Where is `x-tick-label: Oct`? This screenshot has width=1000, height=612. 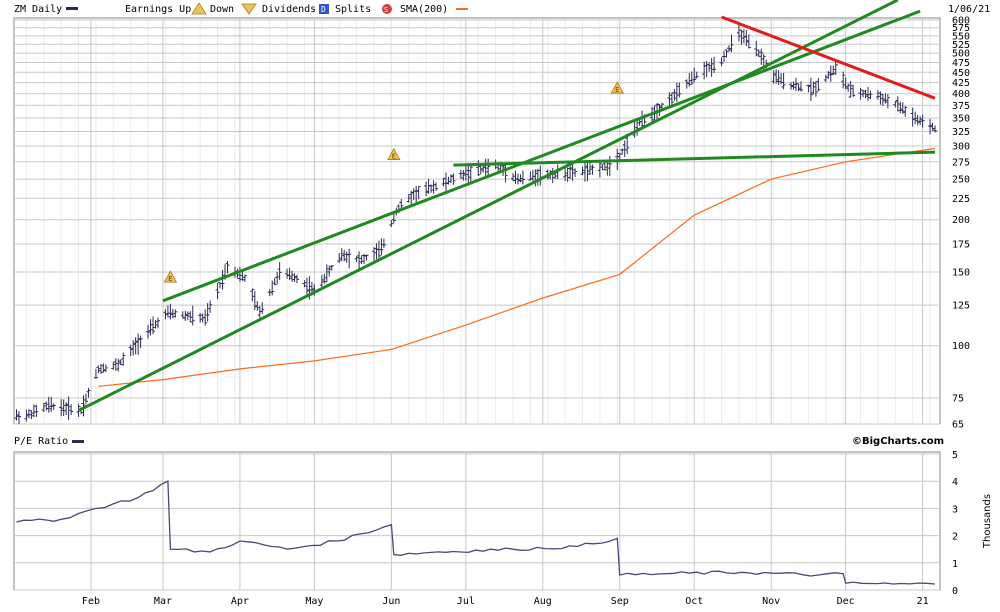 x-tick-label: Oct is located at coordinates (694, 601).